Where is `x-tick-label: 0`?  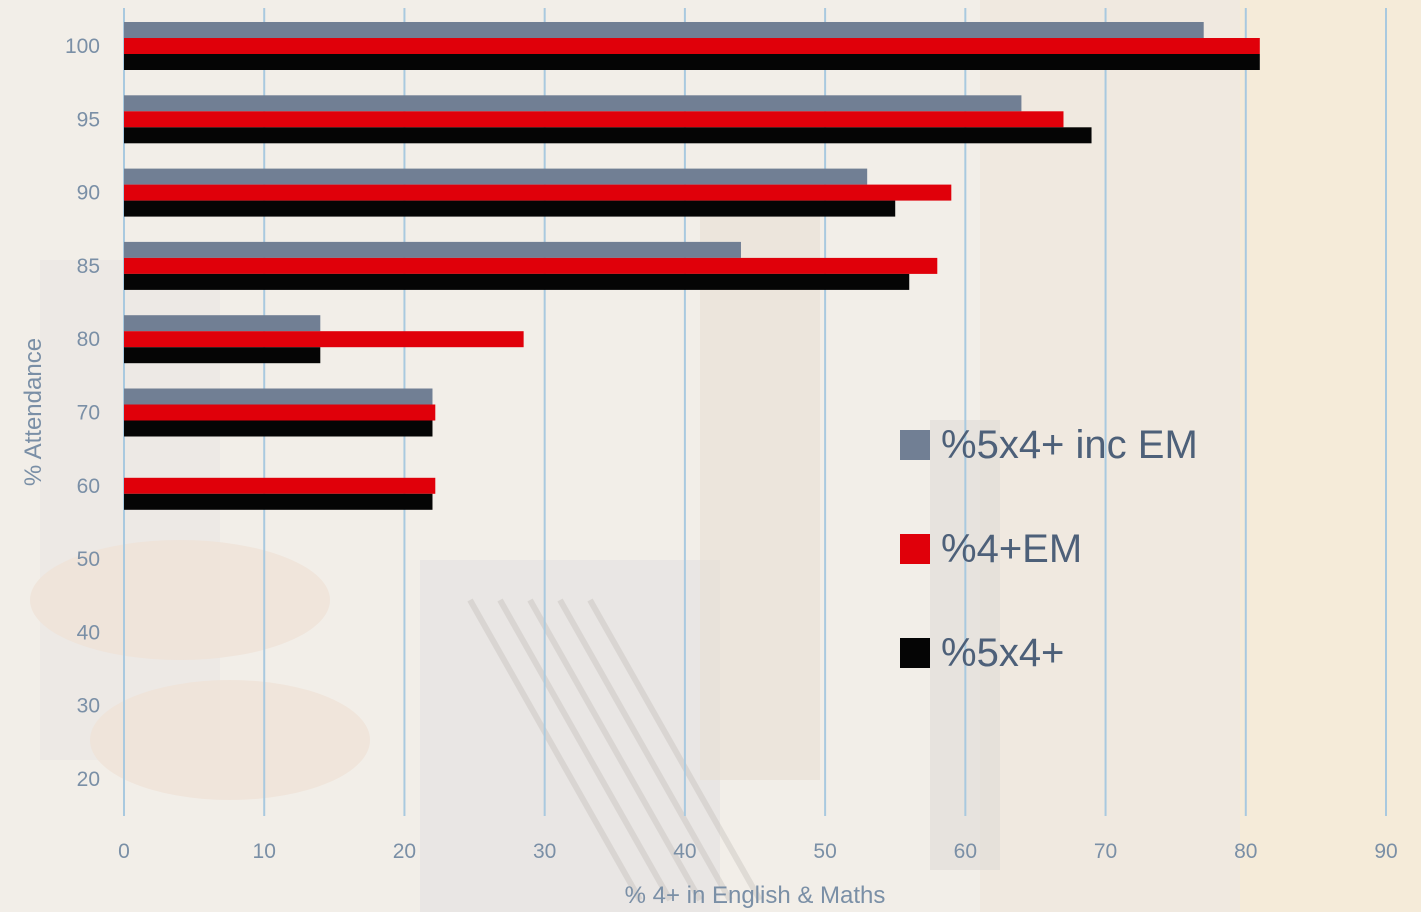
x-tick-label: 0 is located at coordinates (124, 851).